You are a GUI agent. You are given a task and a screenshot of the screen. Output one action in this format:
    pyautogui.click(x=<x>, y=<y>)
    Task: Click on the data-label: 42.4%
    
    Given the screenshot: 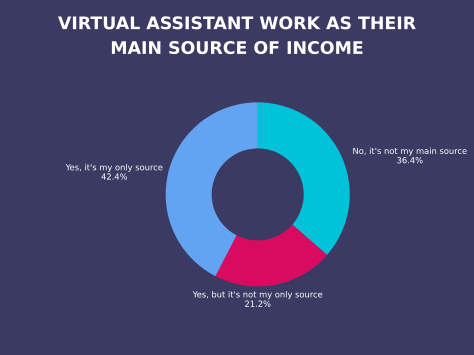 What is the action you would take?
    pyautogui.click(x=114, y=176)
    